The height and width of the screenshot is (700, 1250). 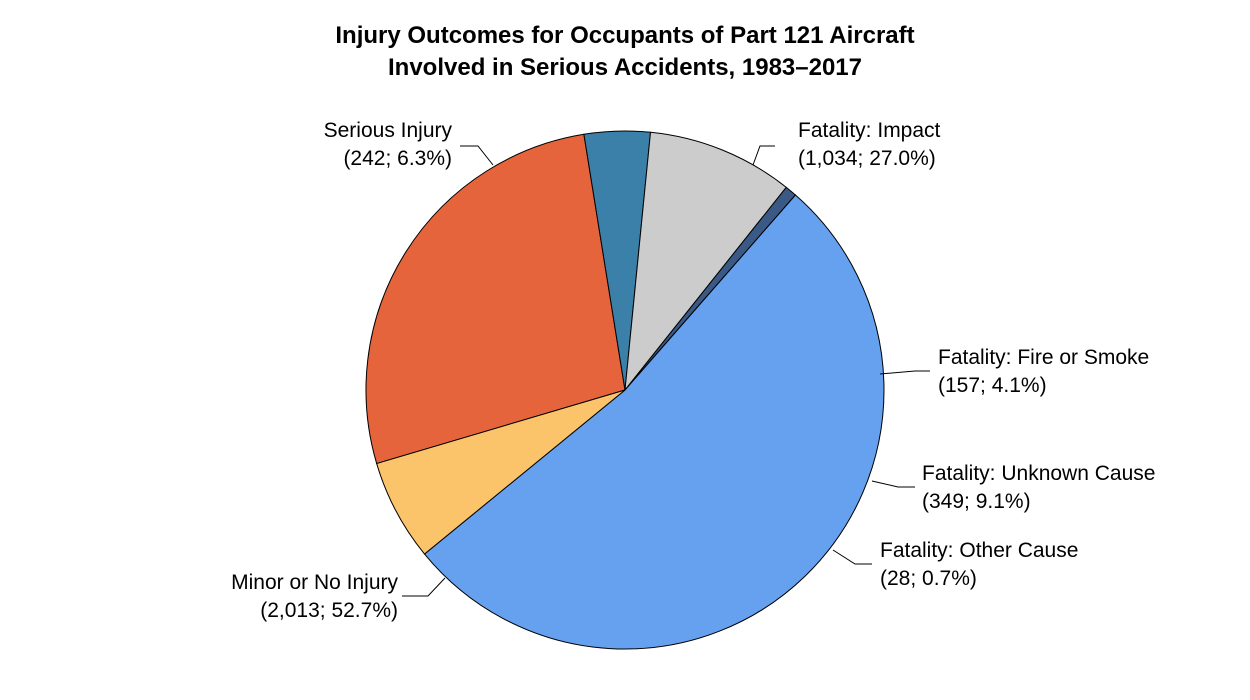 What do you see at coordinates (495, 299) in the screenshot?
I see `pie-slice-fatality-impact` at bounding box center [495, 299].